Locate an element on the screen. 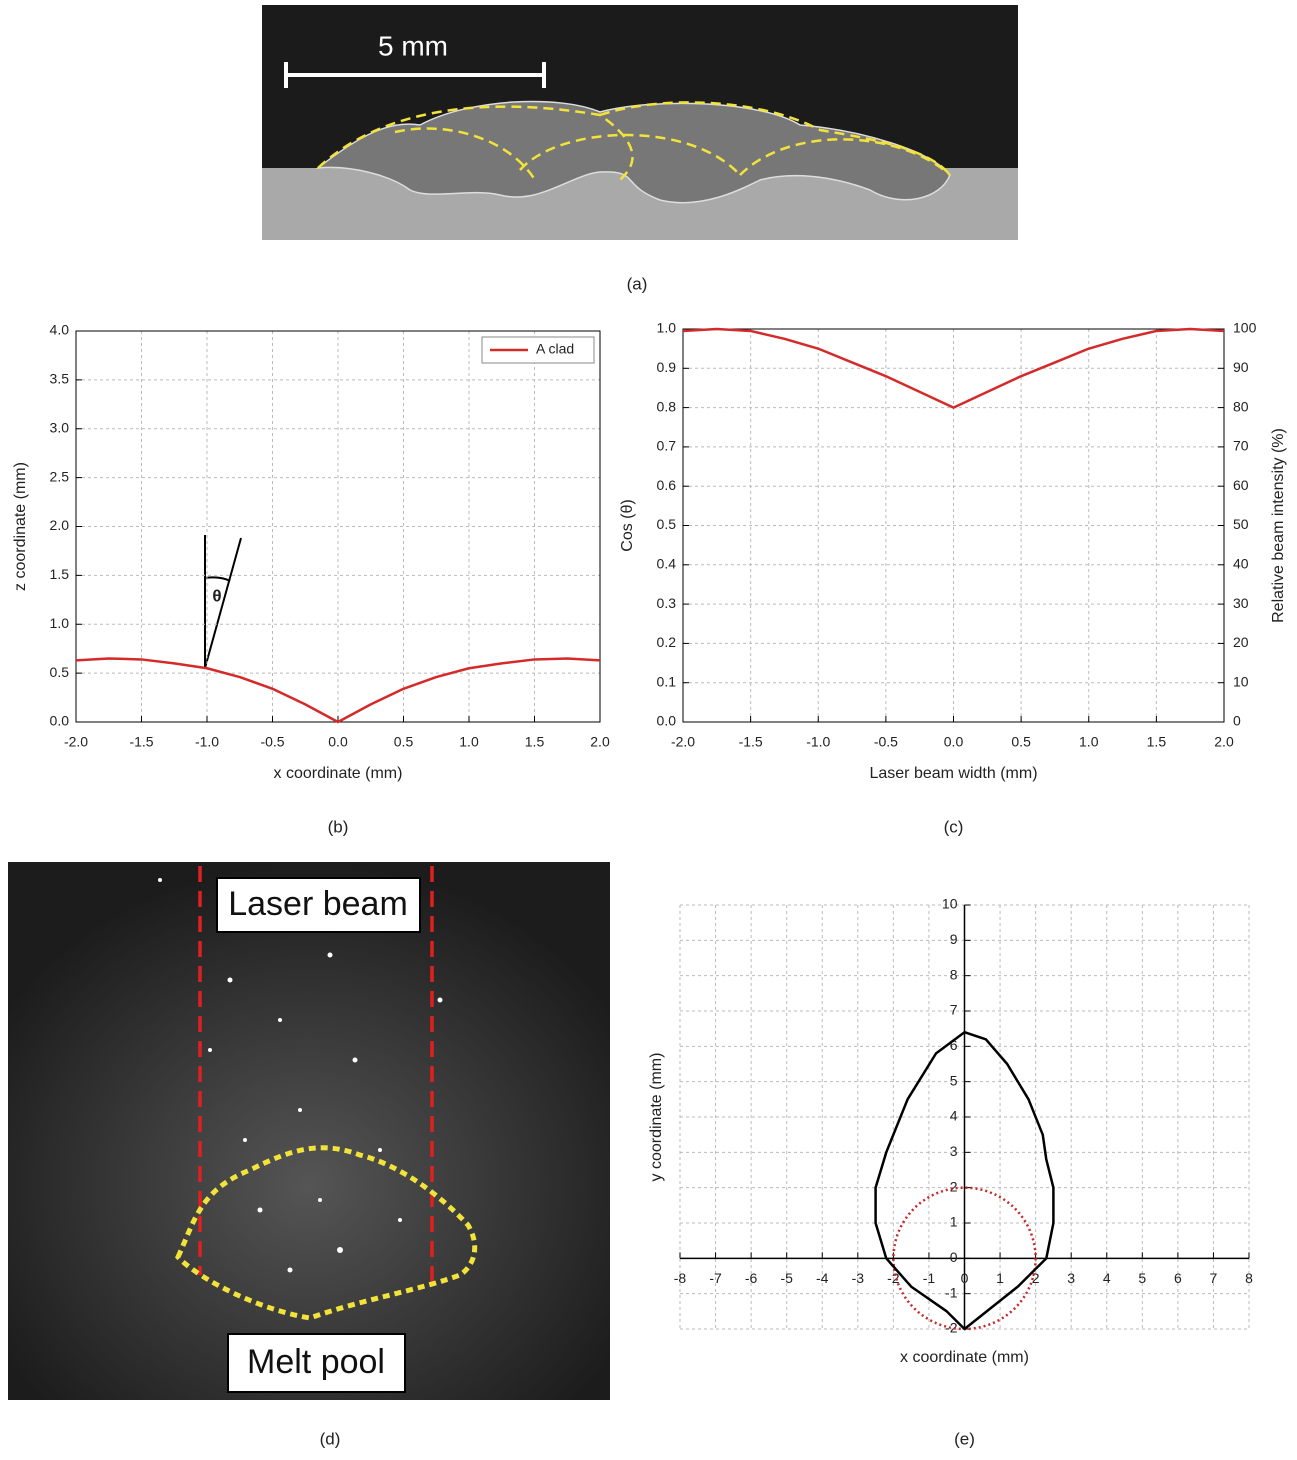 Image resolution: width=1297 pixels, height=1460 pixels. y2-tick-label: 60 is located at coordinates (1241, 485).